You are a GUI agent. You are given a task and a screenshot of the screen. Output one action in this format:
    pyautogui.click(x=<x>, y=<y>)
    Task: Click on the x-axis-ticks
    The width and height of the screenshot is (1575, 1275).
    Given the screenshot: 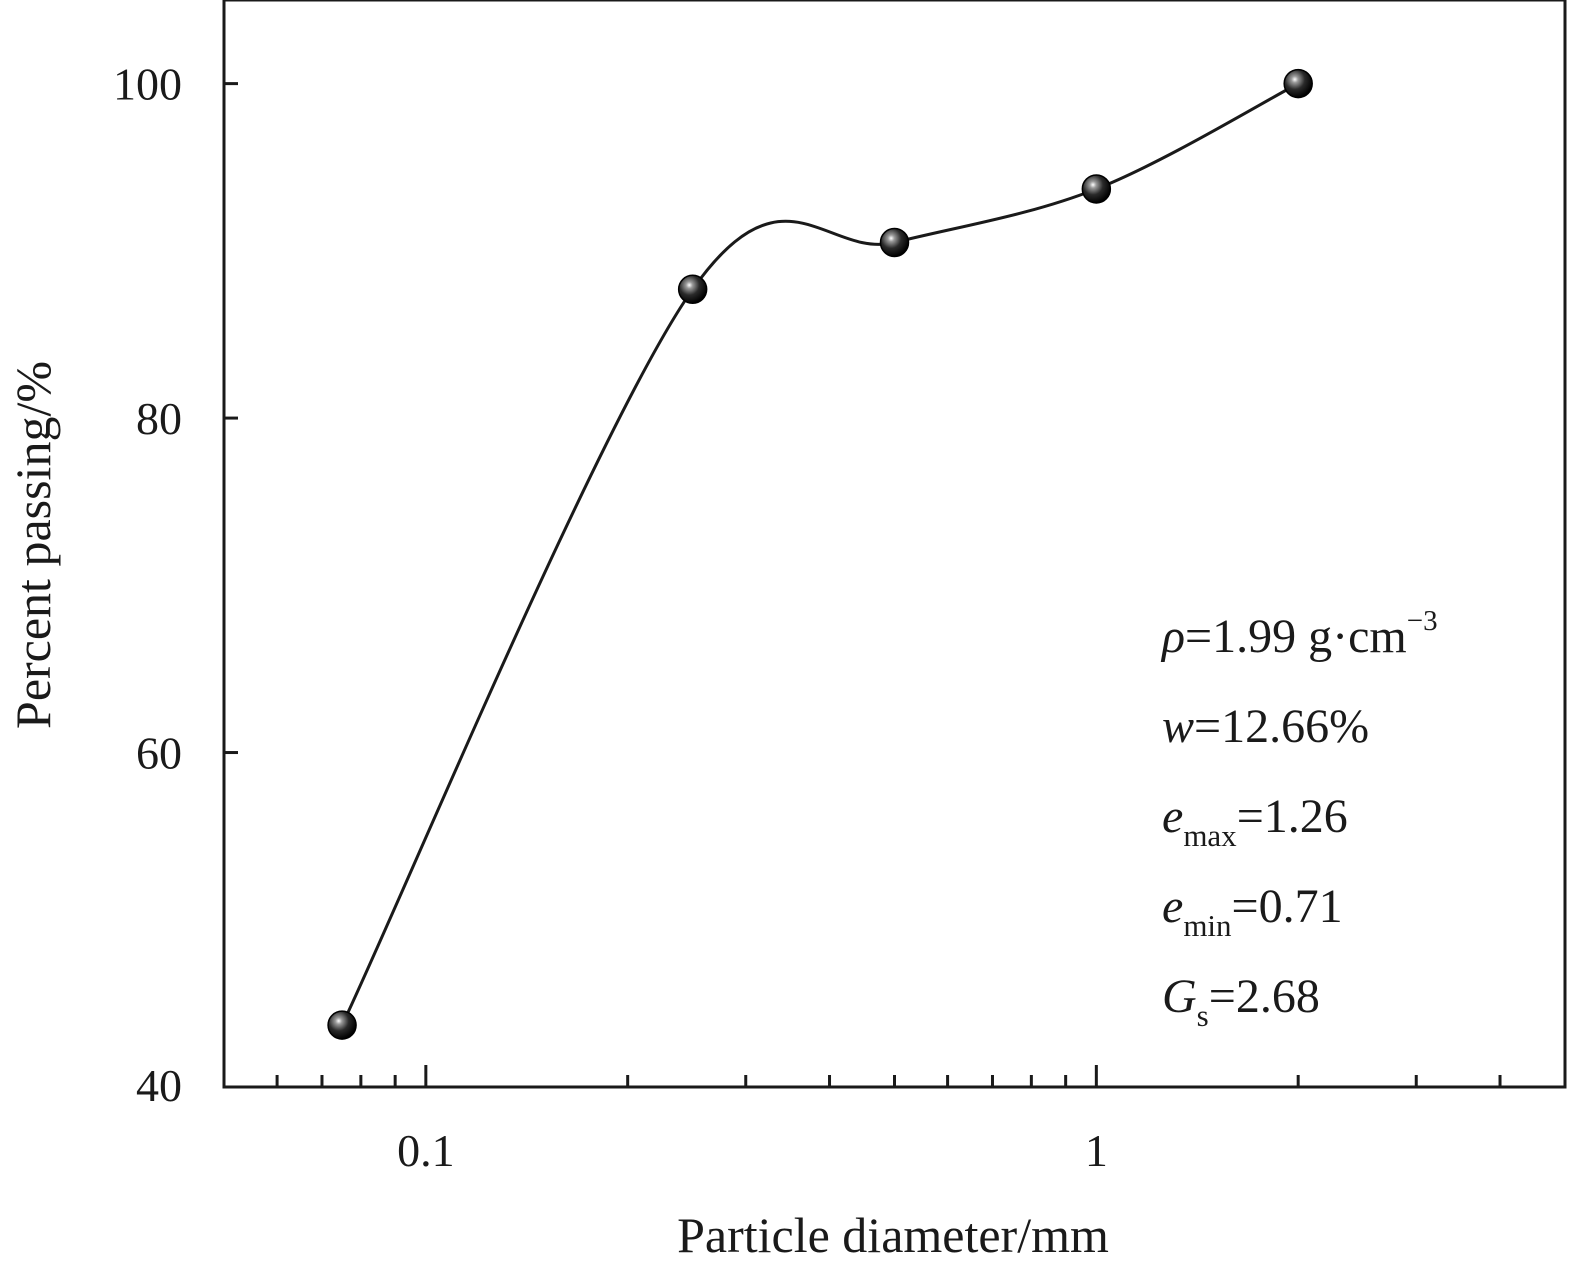 What is the action you would take?
    pyautogui.click(x=894, y=1076)
    